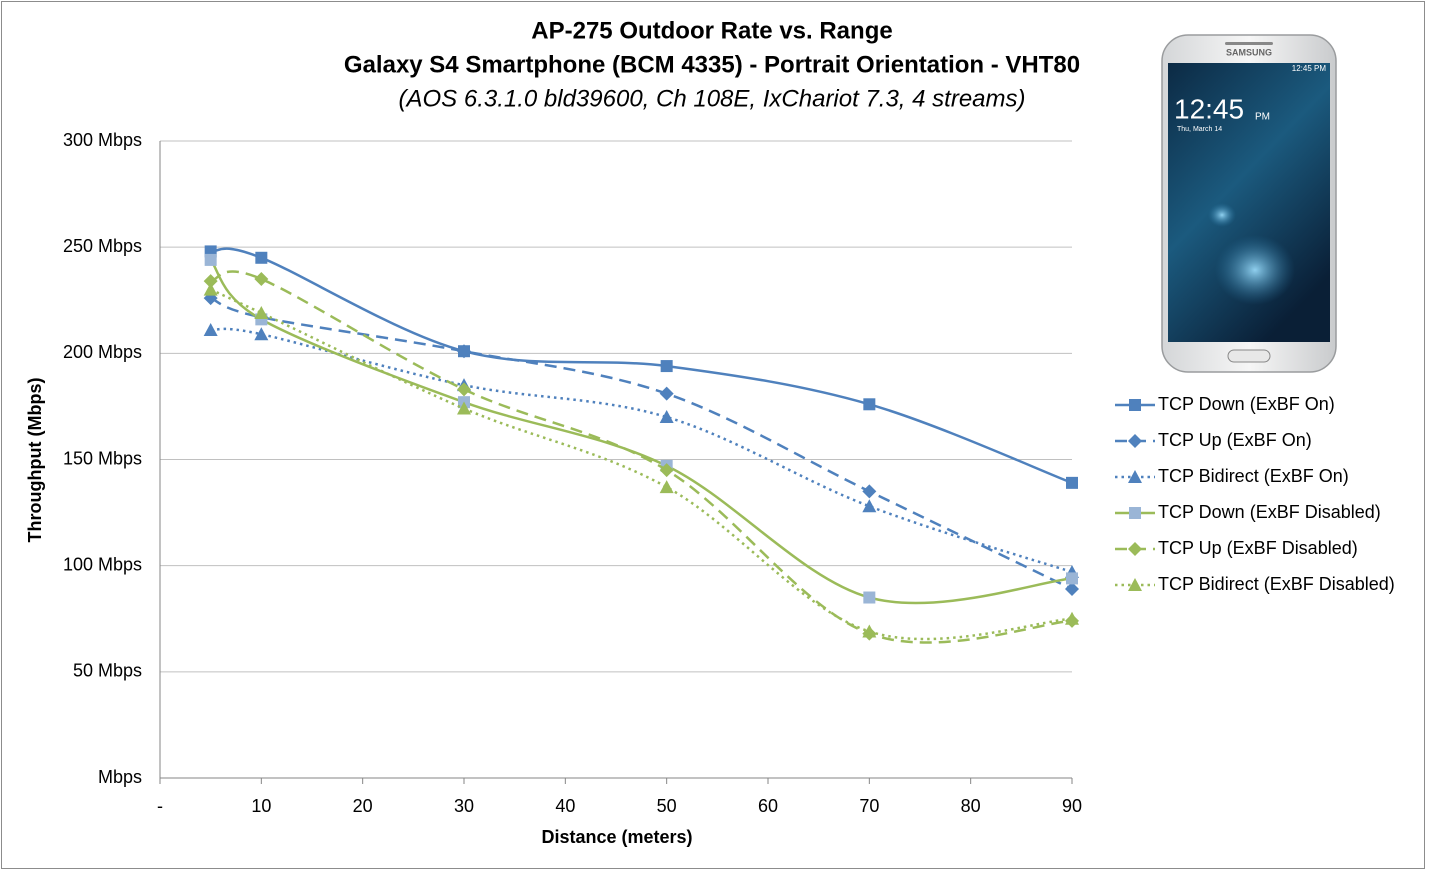 This screenshot has width=1429, height=872. Describe the element at coordinates (971, 806) in the screenshot. I see `x-tick-label: 80` at that location.